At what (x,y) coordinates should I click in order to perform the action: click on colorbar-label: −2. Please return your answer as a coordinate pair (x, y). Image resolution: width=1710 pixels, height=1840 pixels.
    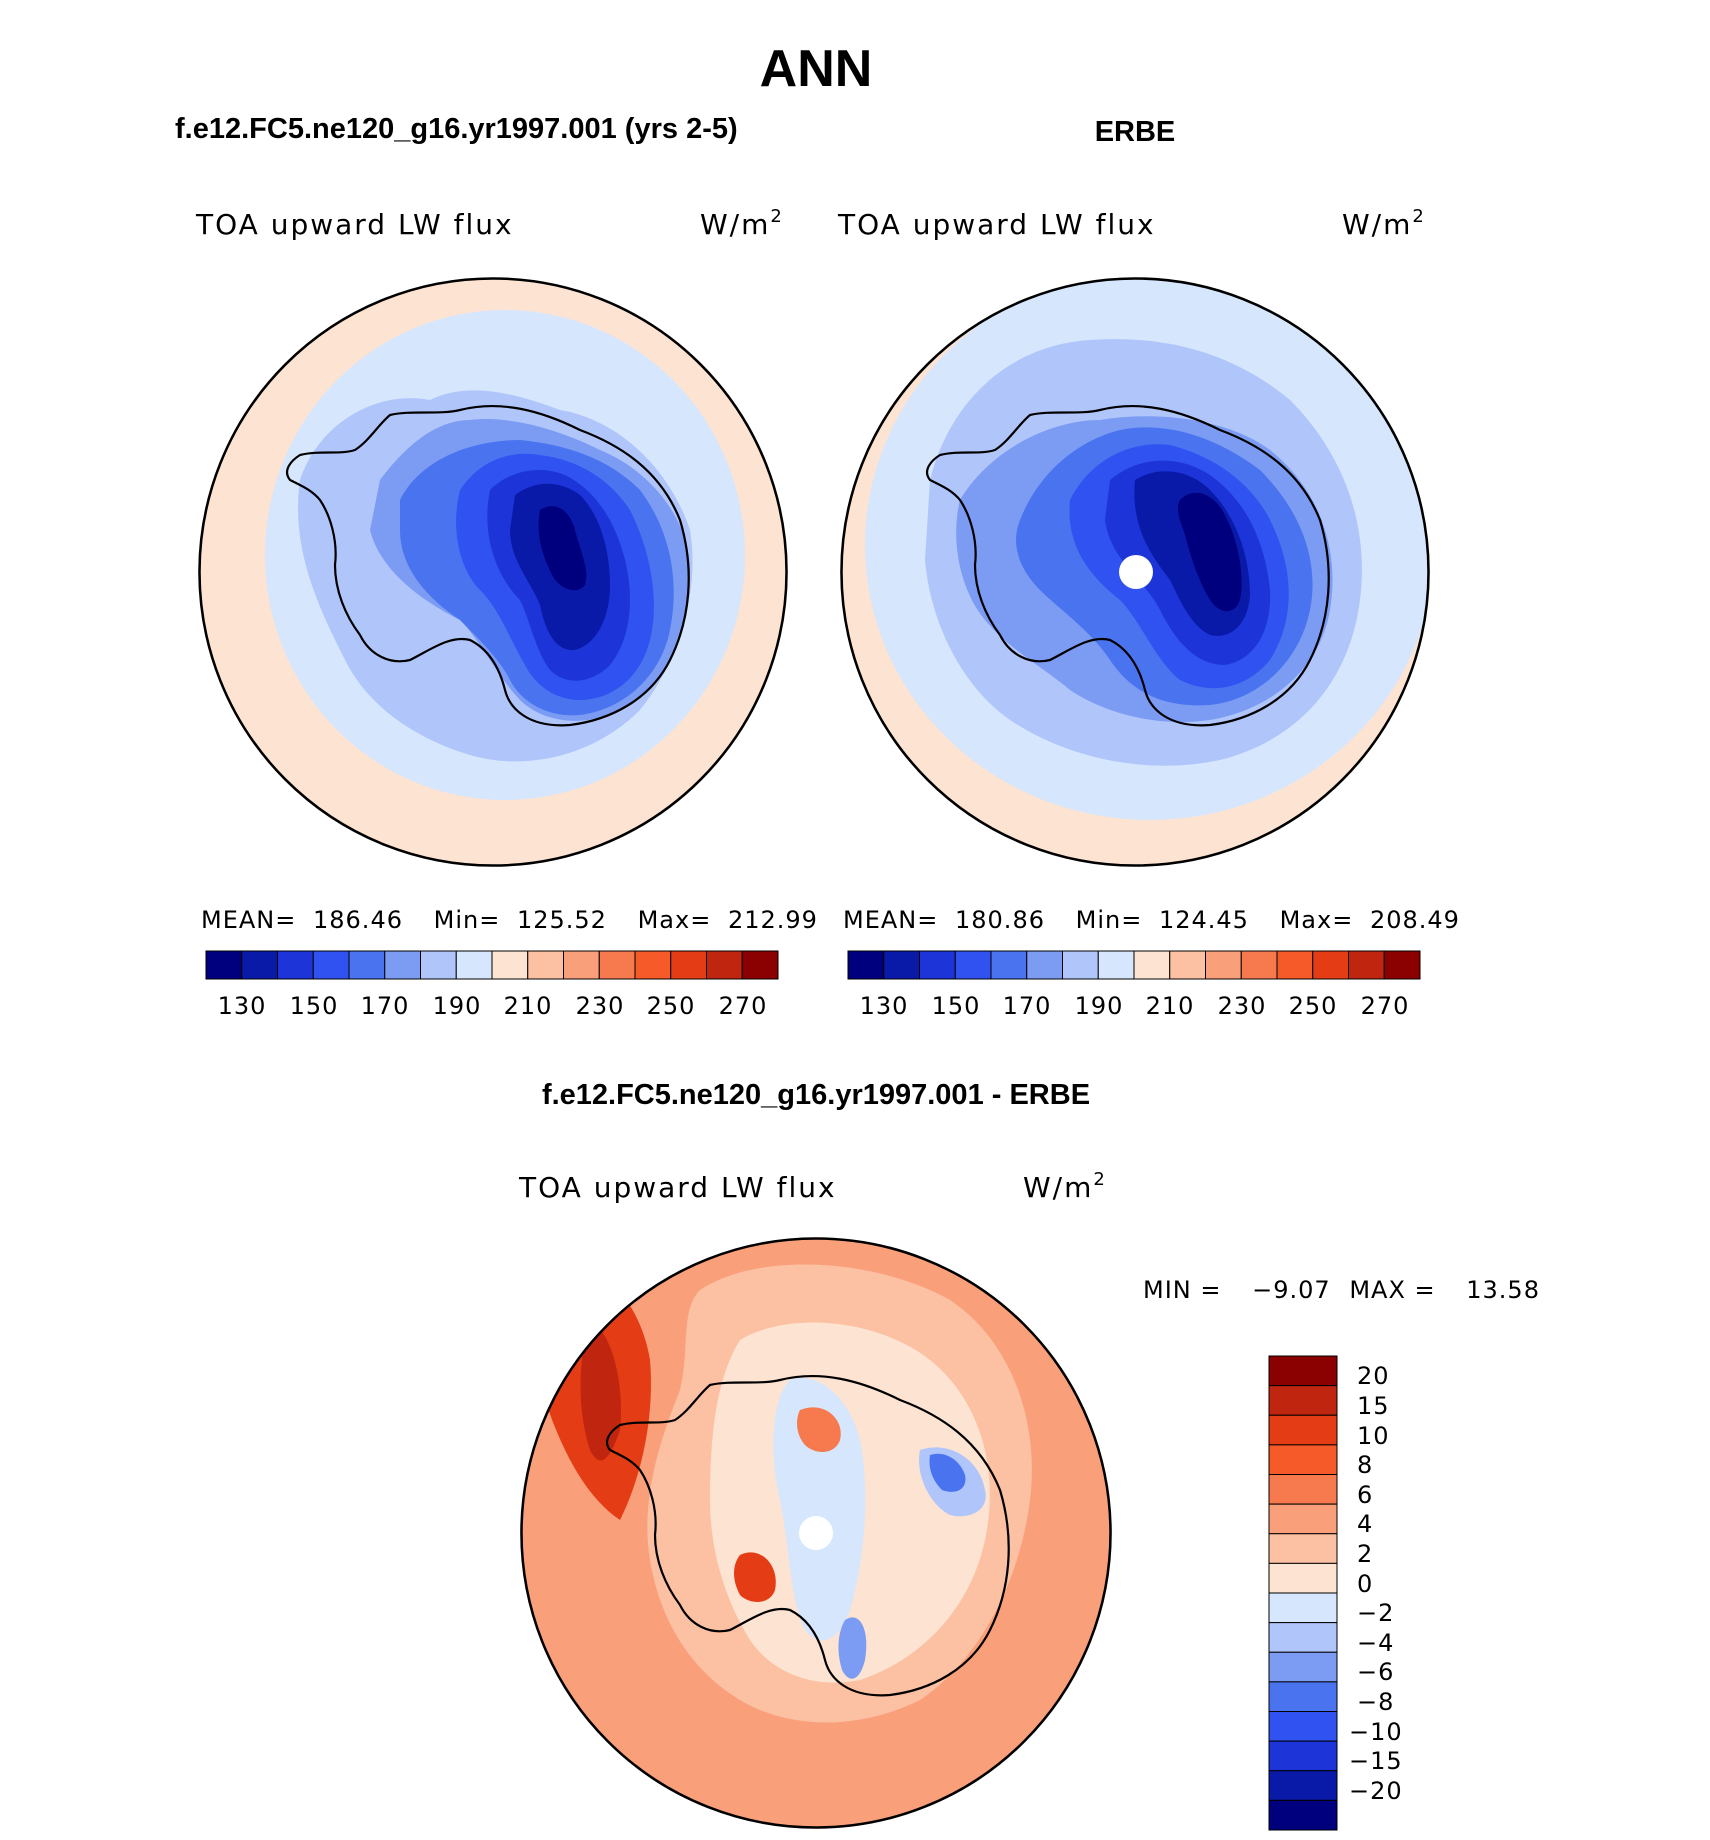
    Looking at the image, I should click on (1375, 1613).